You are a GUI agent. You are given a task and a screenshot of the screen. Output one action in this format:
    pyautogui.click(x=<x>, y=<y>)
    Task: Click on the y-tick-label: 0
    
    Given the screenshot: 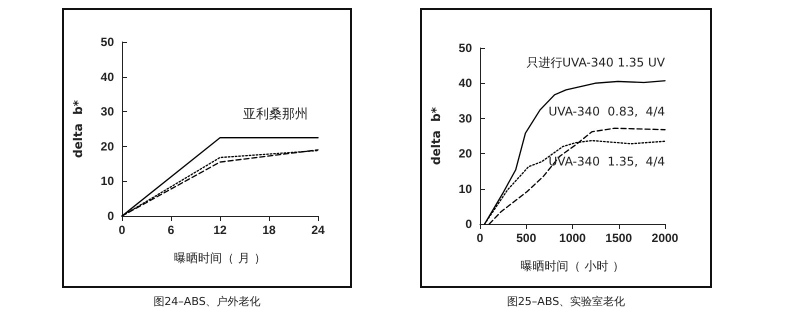 What is the action you would take?
    pyautogui.click(x=110, y=216)
    